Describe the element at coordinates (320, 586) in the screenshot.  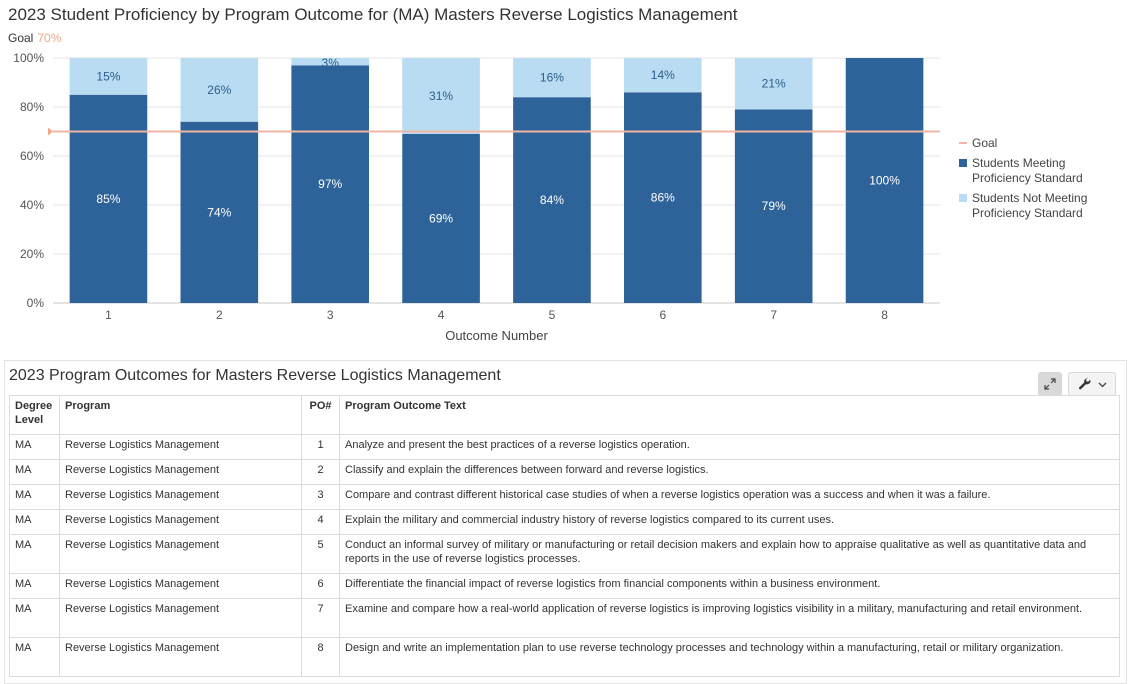
I see `cell-po-number: 6` at that location.